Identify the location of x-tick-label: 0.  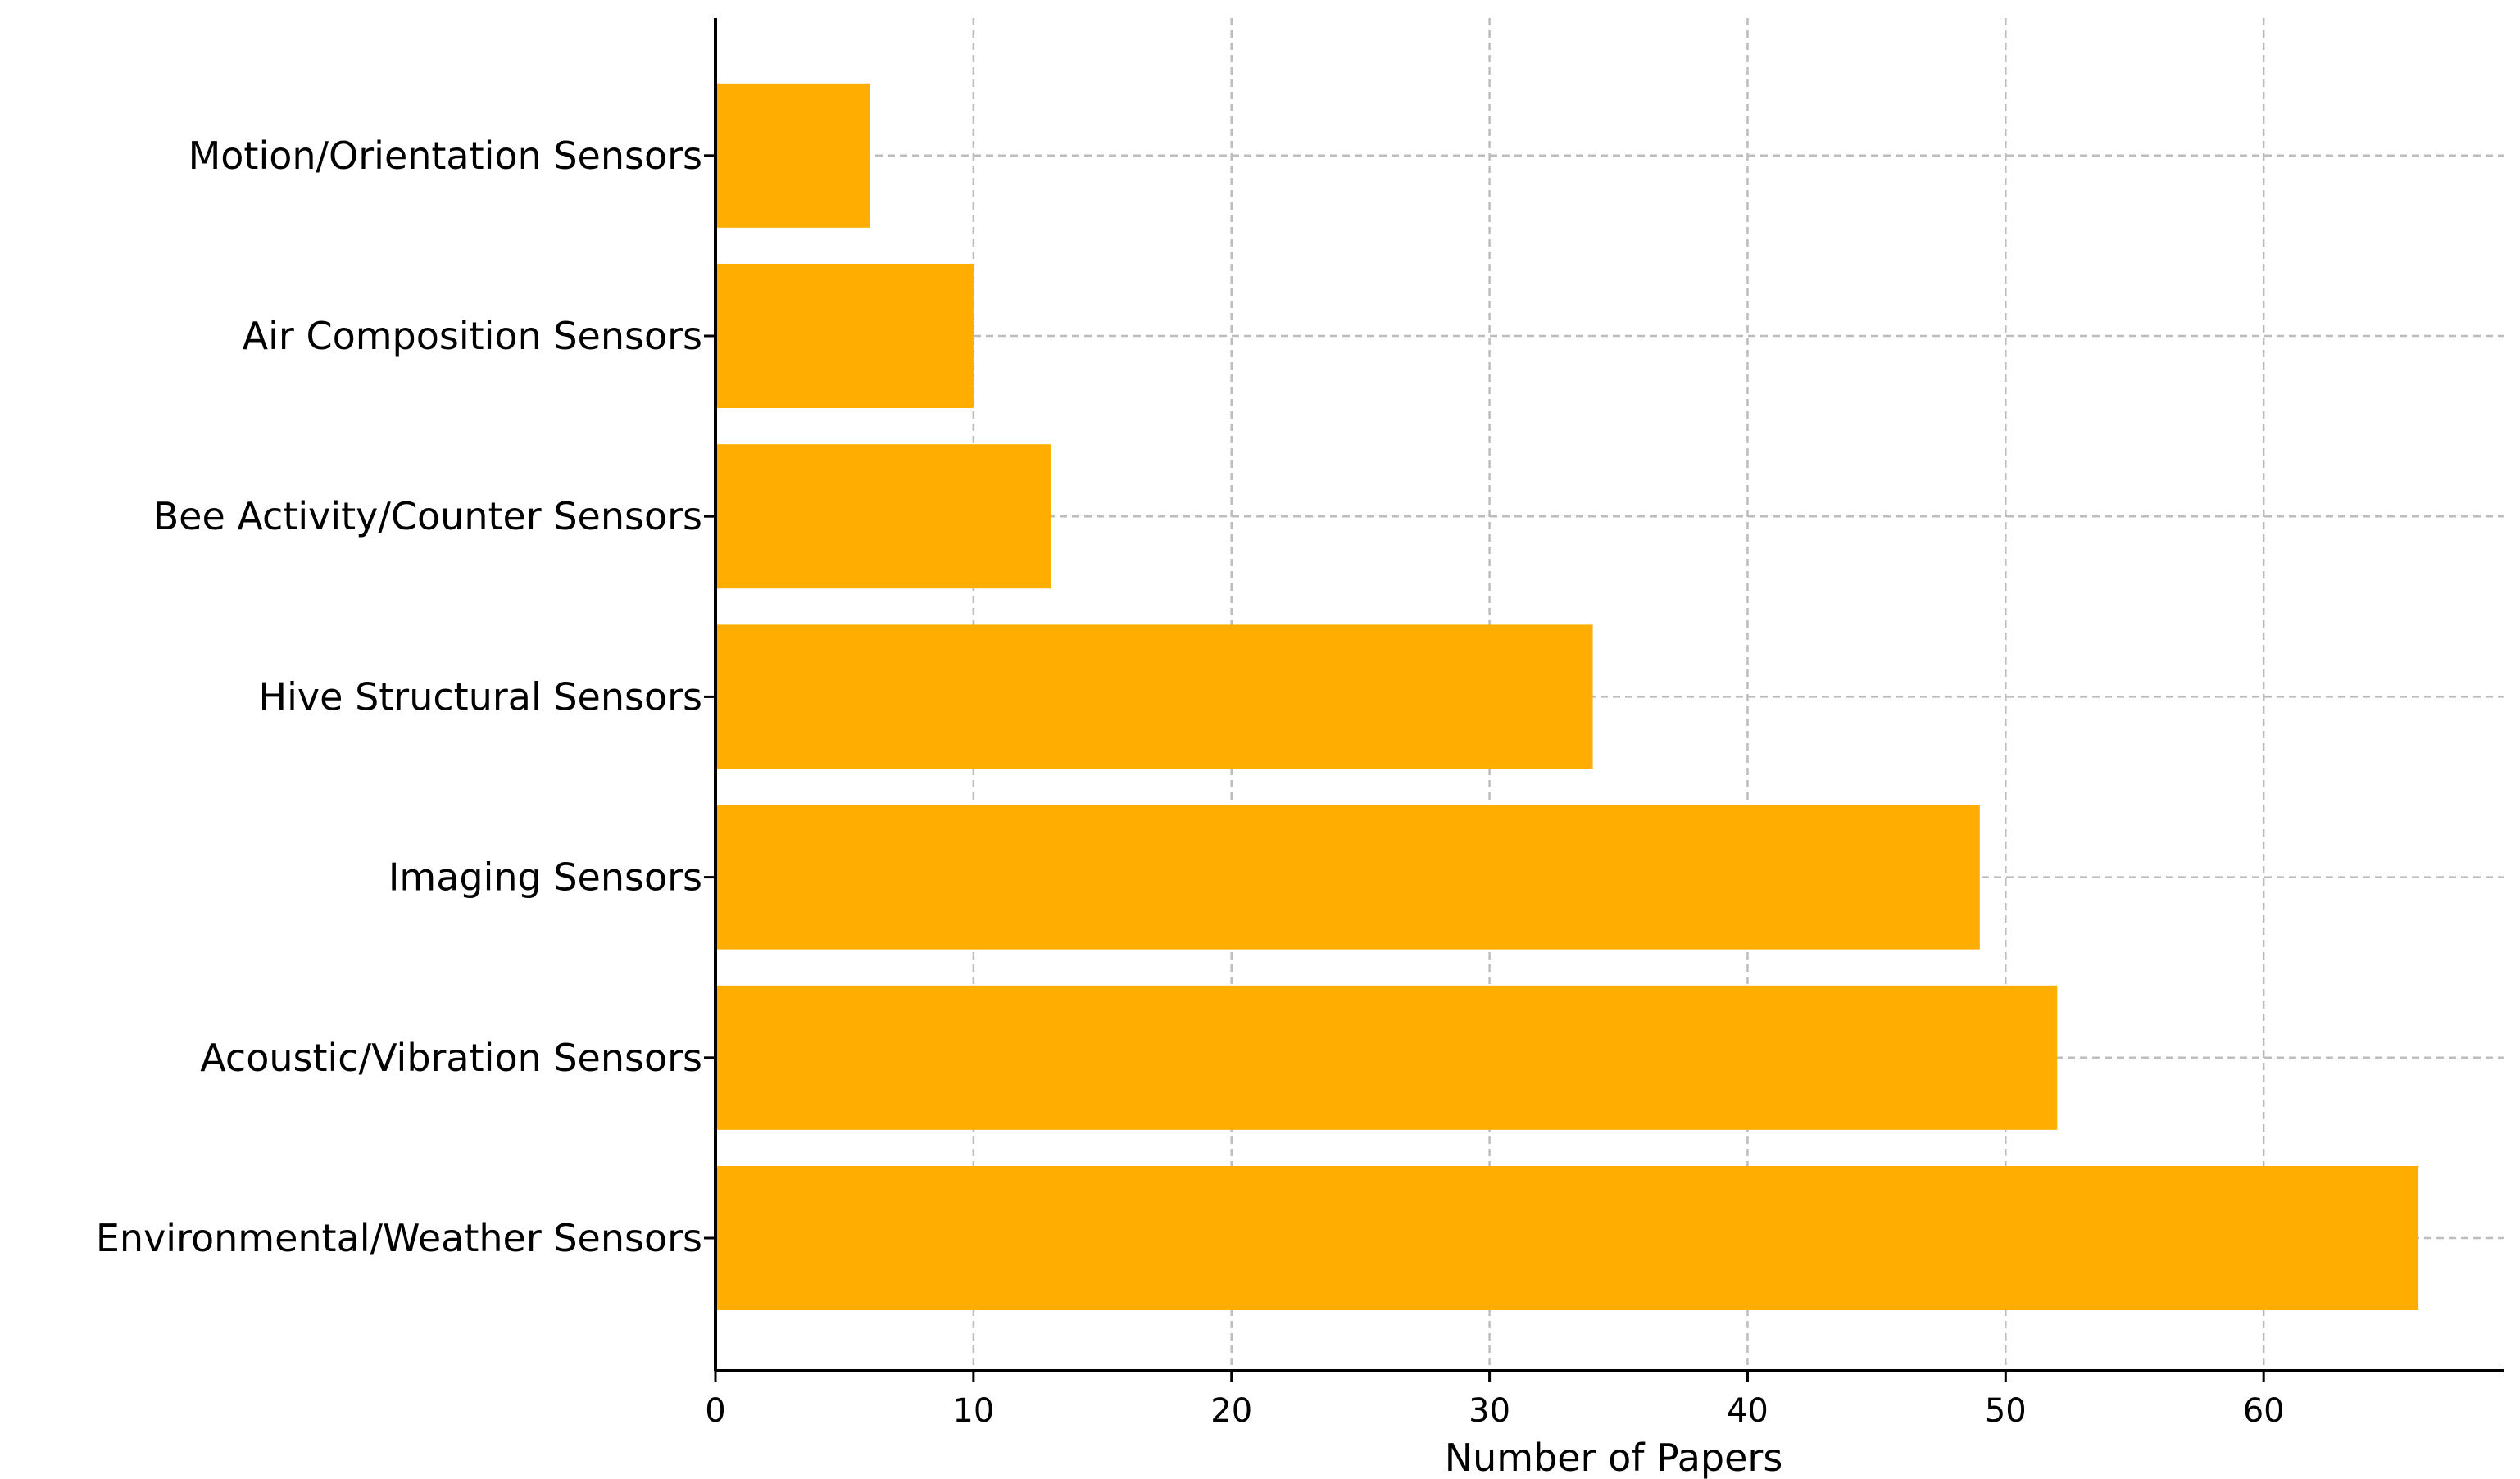
(715, 1411).